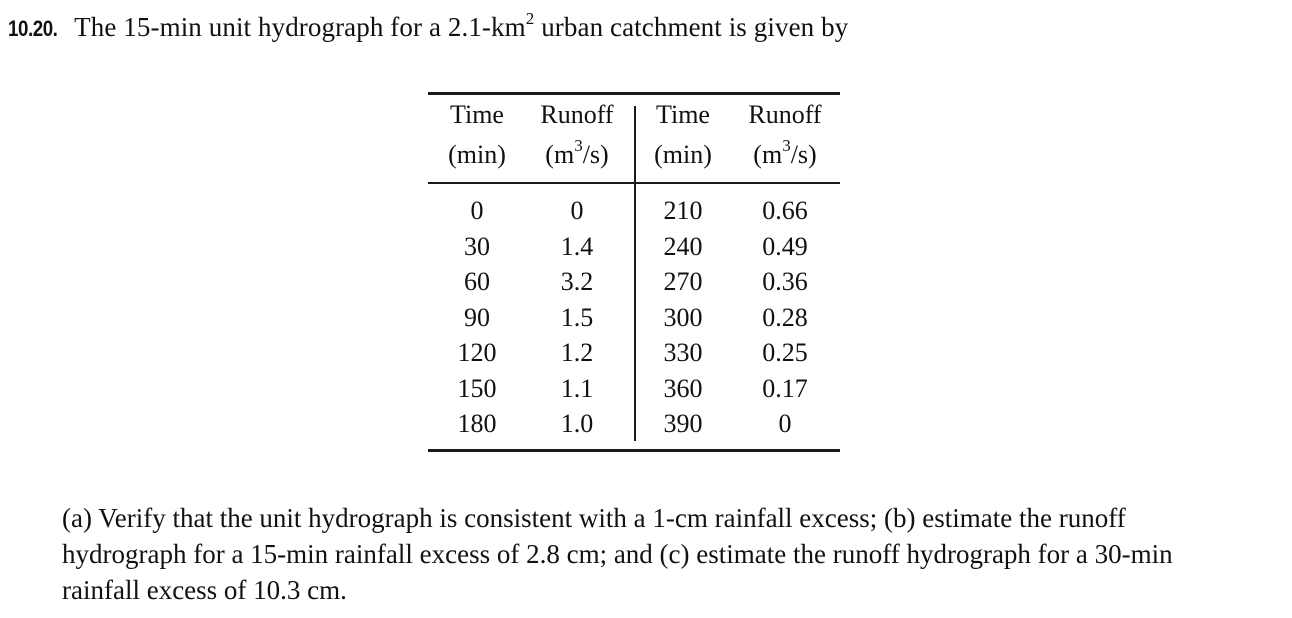 This screenshot has height=618, width=1292. What do you see at coordinates (577, 281) in the screenshot?
I see `table-cell-runoff-left: 3.2` at bounding box center [577, 281].